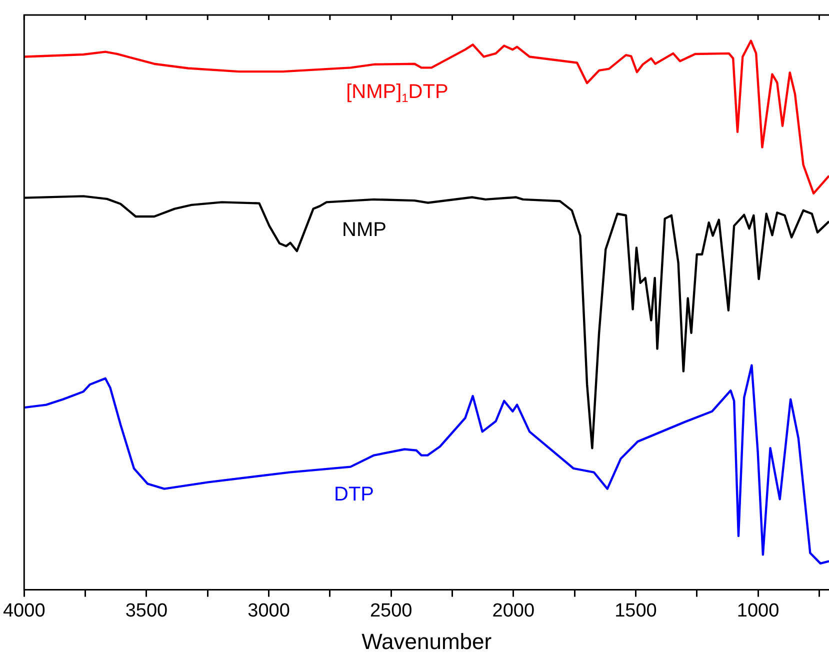  Describe the element at coordinates (391, 611) in the screenshot. I see `x-tick-label: 2500` at that location.